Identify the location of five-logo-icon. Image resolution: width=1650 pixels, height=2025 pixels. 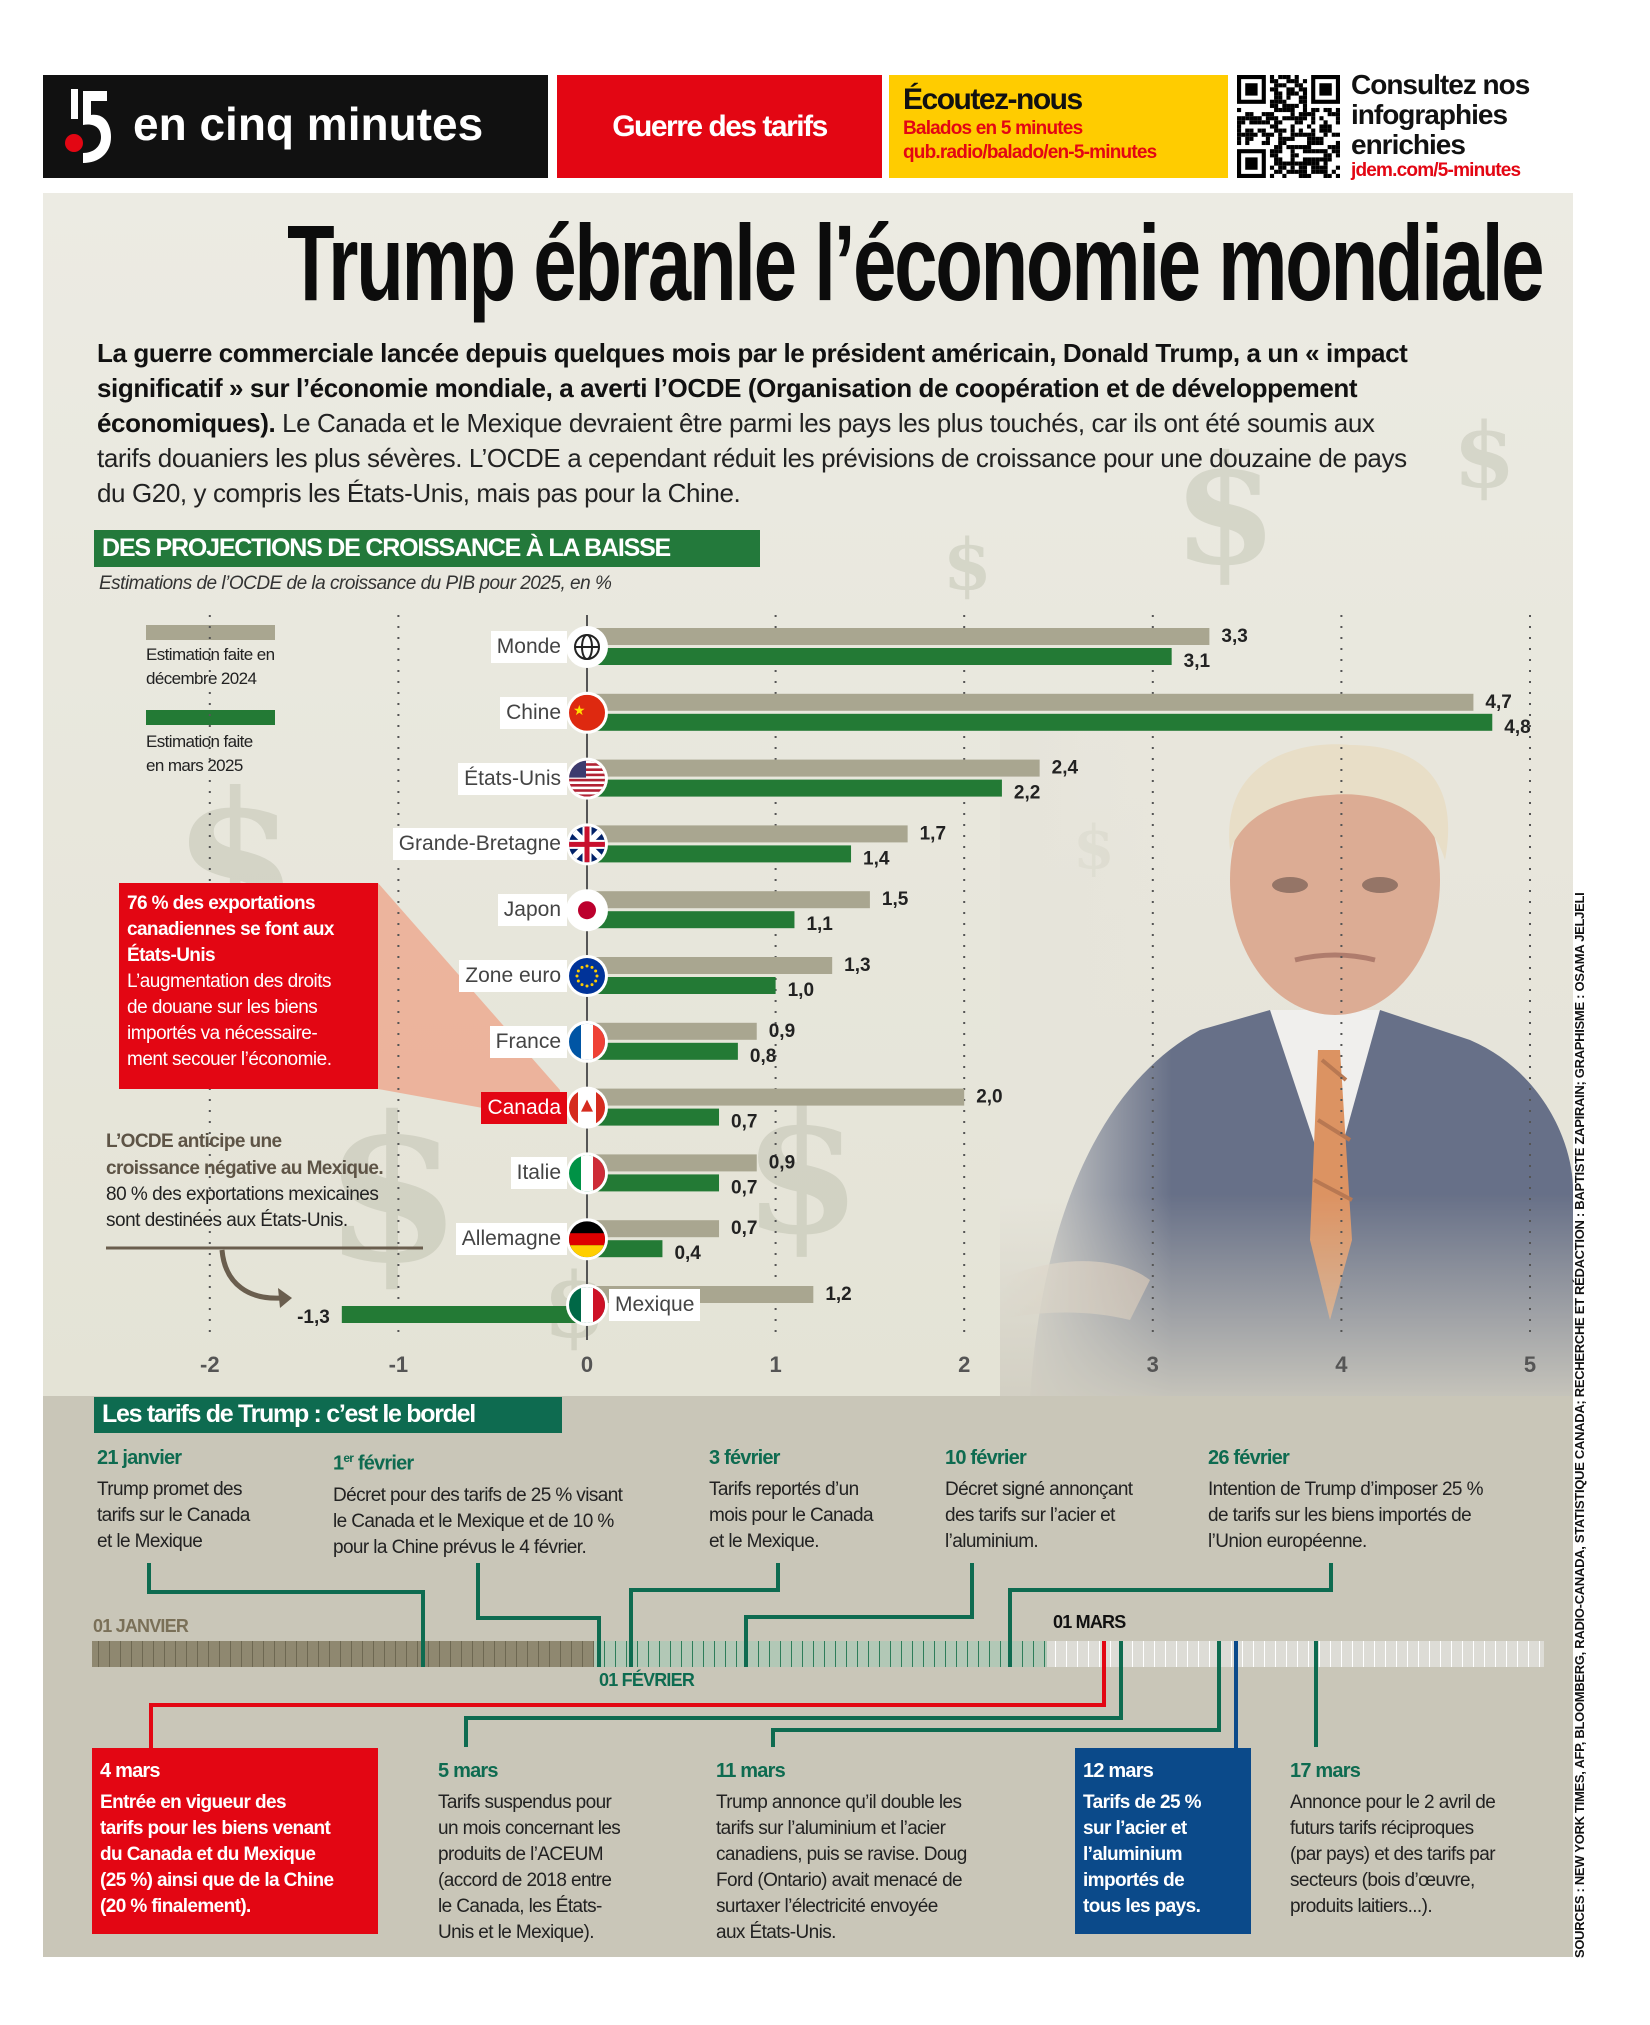
(88, 126).